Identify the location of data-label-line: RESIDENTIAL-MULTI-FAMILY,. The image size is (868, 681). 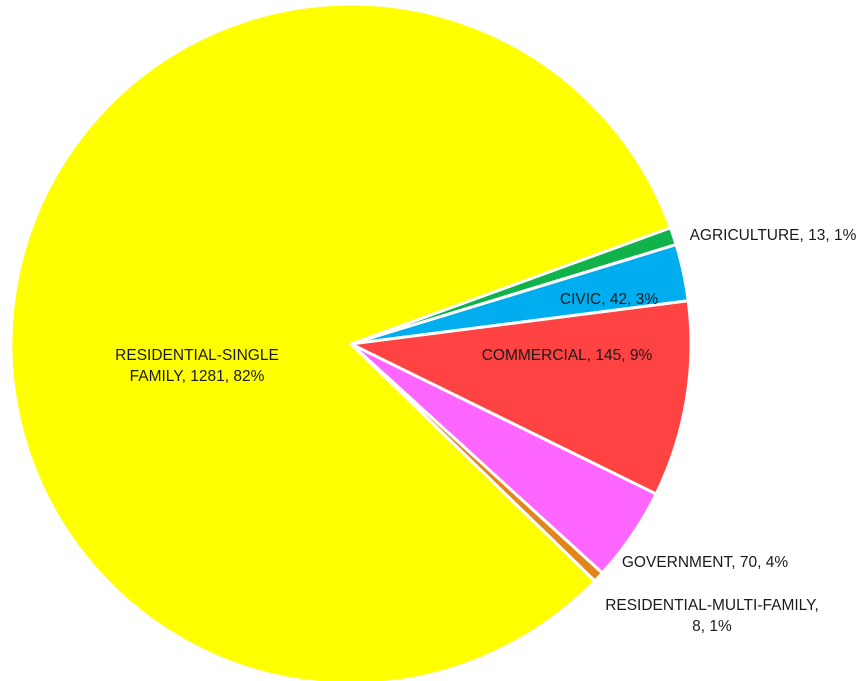
(712, 605).